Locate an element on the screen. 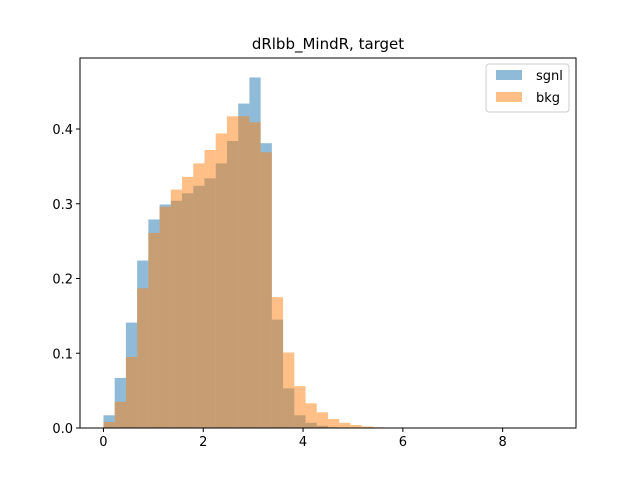 The height and width of the screenshot is (480, 640). x-tick-label-6: 6 is located at coordinates (403, 442).